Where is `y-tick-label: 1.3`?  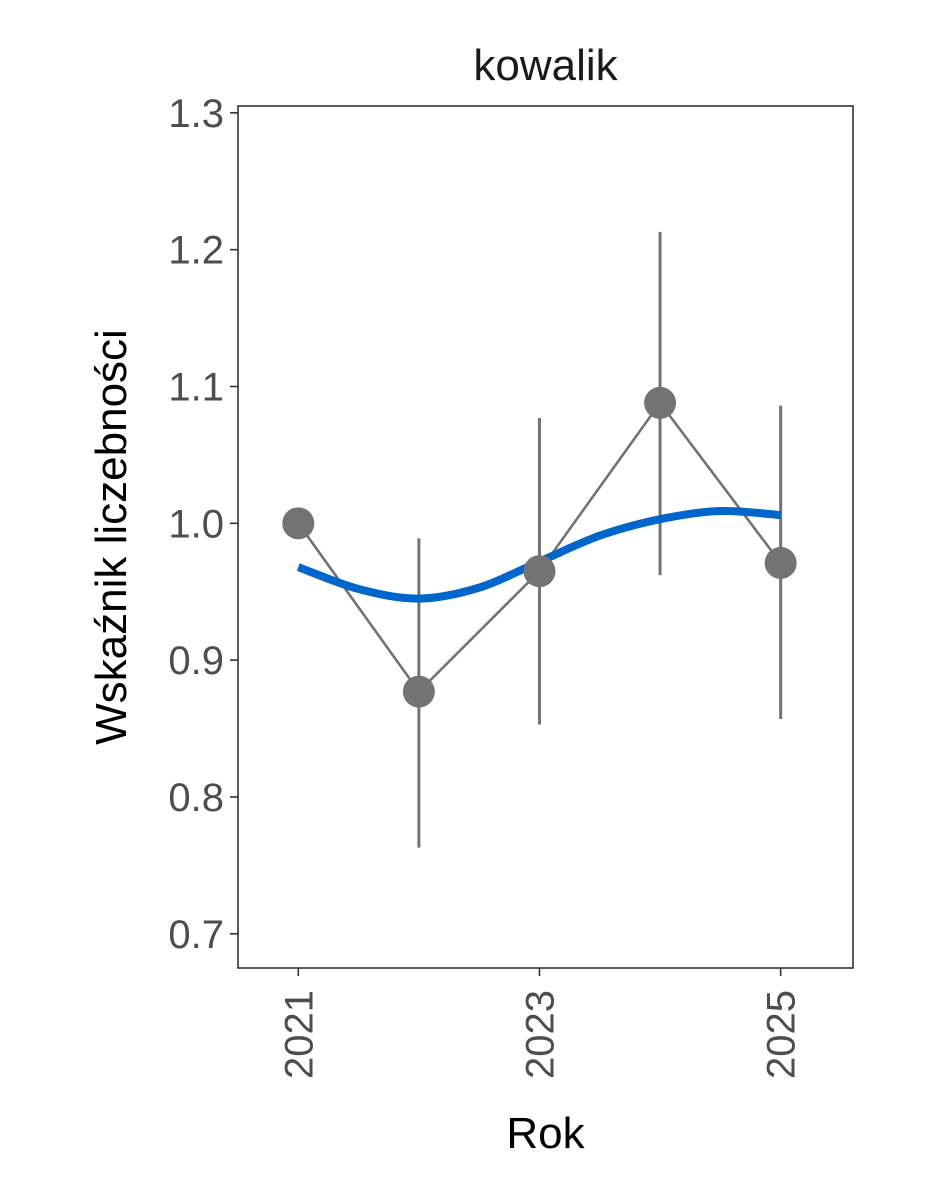
y-tick-label: 1.3 is located at coordinates (196, 114).